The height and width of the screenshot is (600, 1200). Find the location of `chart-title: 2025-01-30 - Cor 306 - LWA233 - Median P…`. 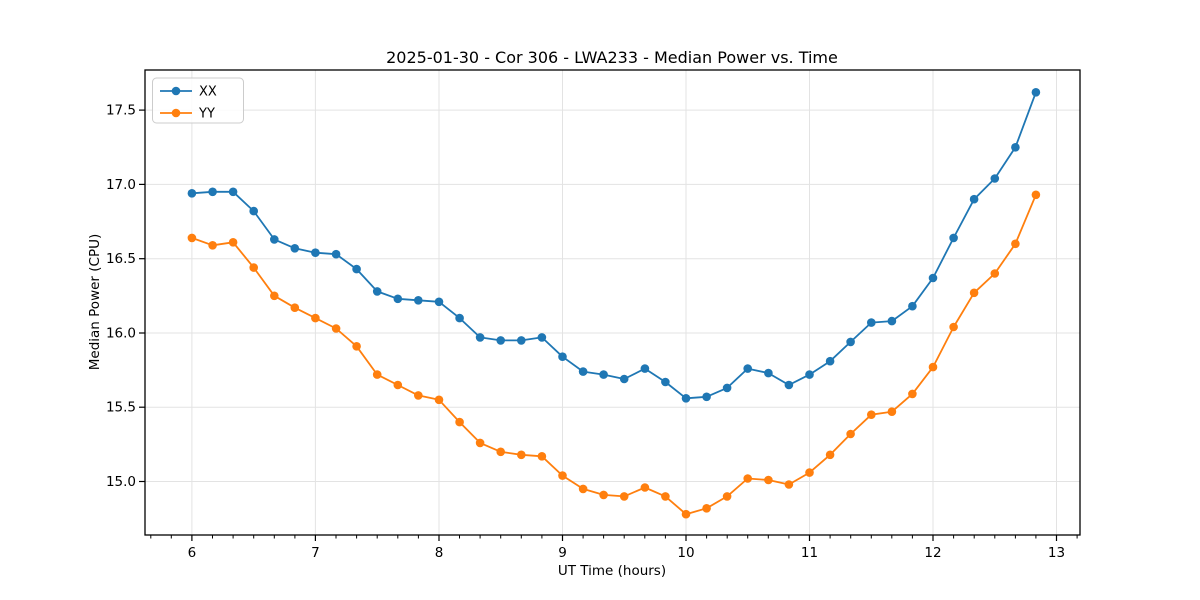

chart-title: 2025-01-30 - Cor 306 - LWA233 - Median P… is located at coordinates (612, 57).